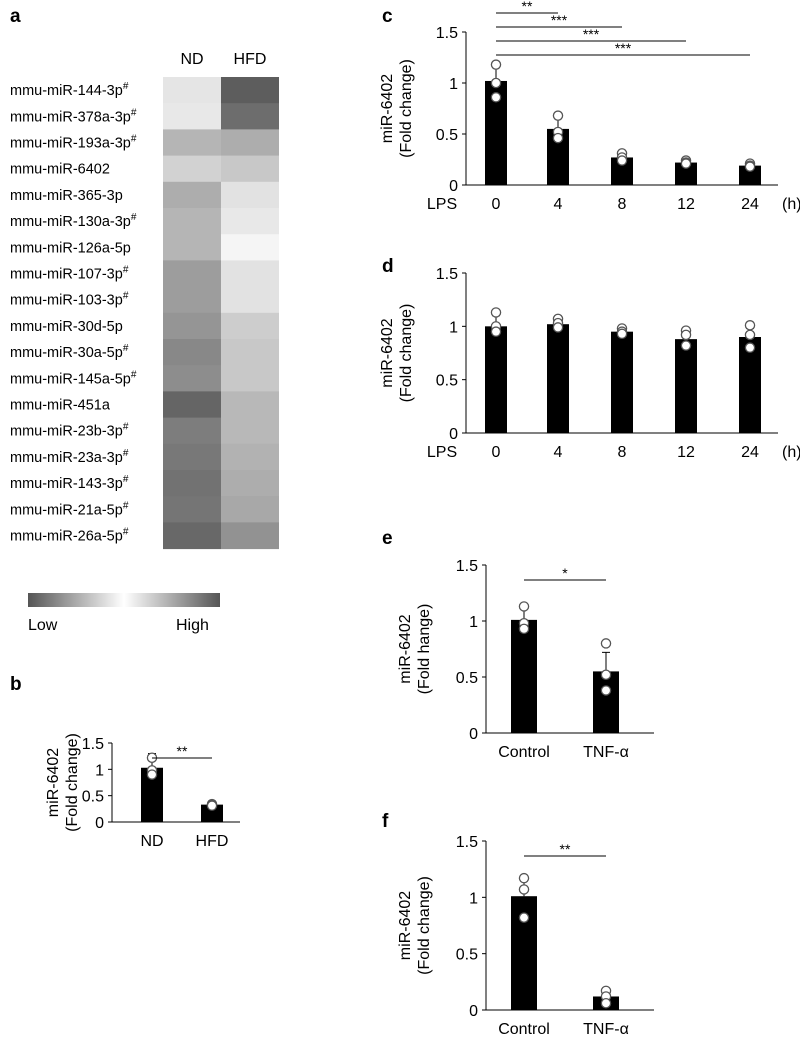  I want to click on heatmap-row-label: mmu-miR-365-3p, so click(66, 196).